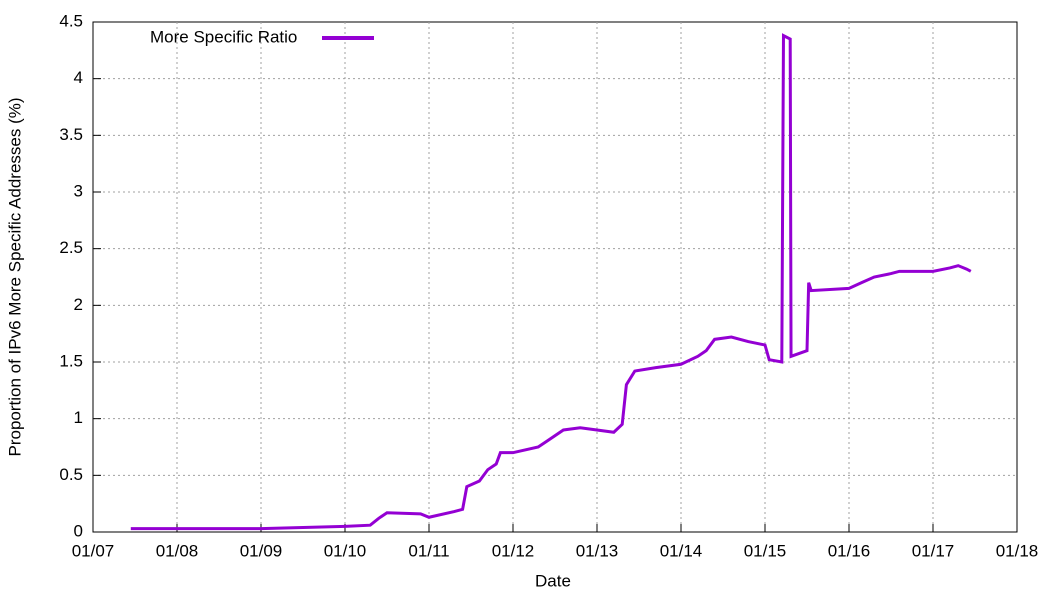  I want to click on x-tick-label: 01/07, so click(93, 550).